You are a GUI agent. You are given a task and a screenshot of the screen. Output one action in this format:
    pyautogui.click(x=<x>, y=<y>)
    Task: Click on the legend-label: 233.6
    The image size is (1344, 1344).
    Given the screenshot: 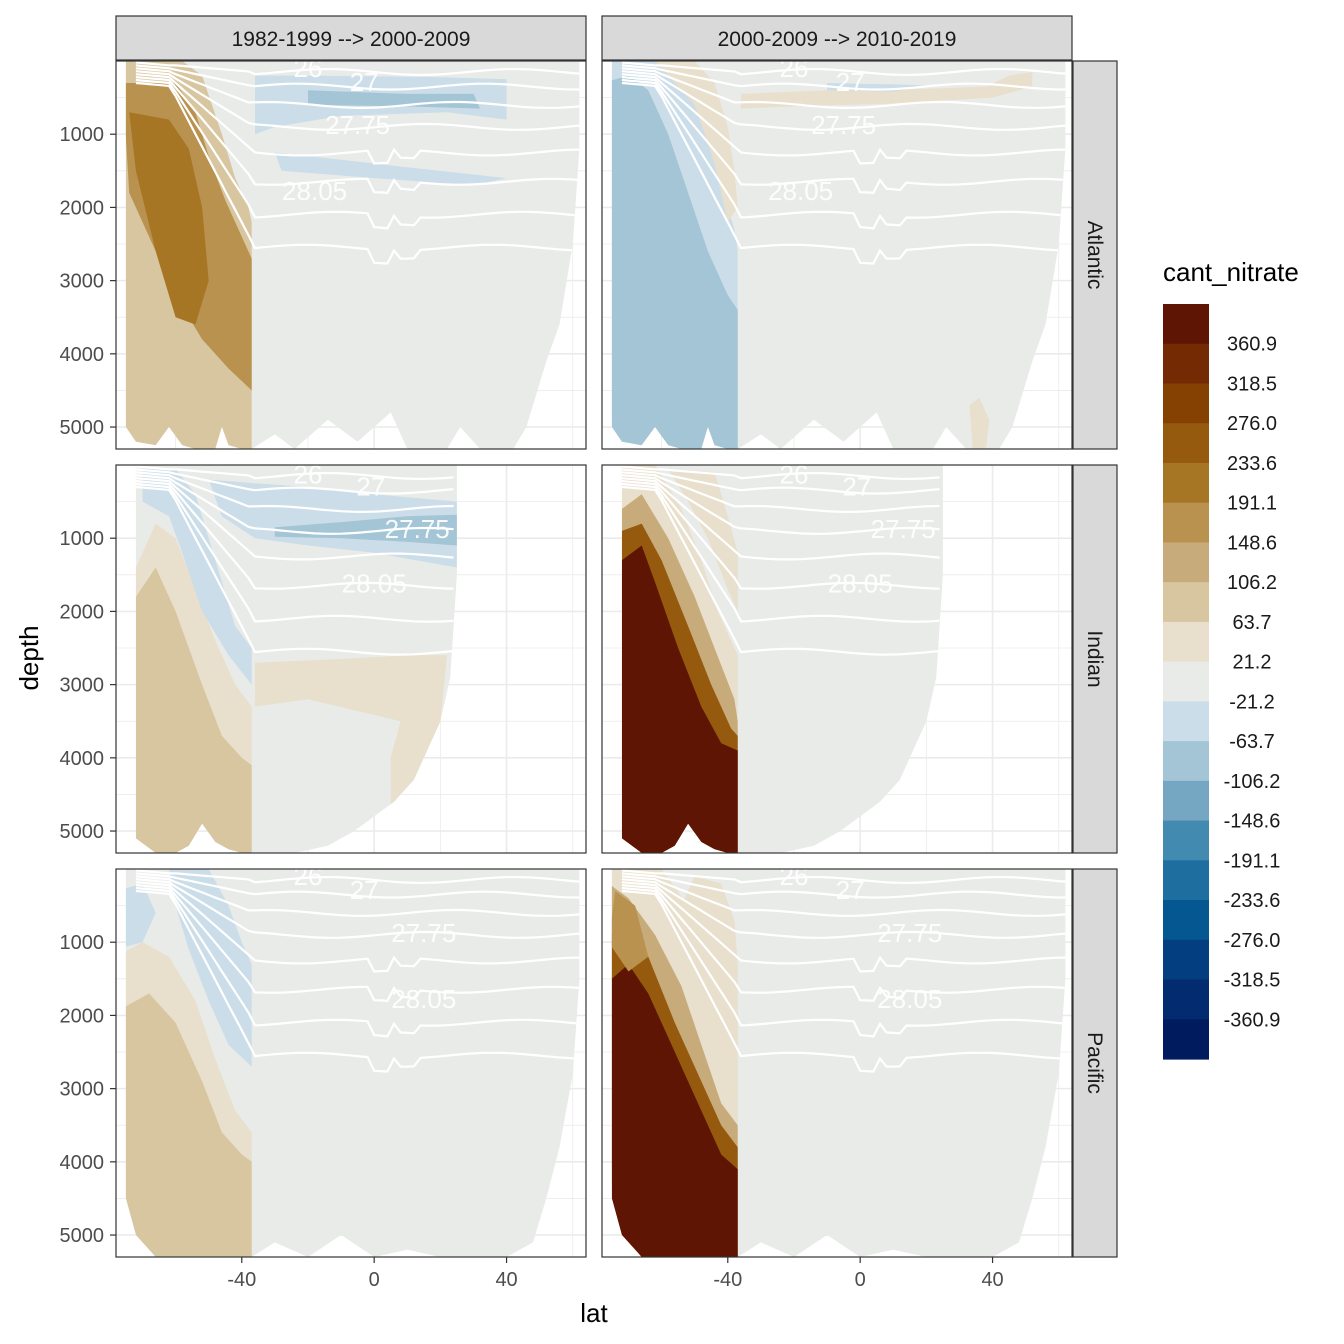 What is the action you would take?
    pyautogui.click(x=1252, y=464)
    